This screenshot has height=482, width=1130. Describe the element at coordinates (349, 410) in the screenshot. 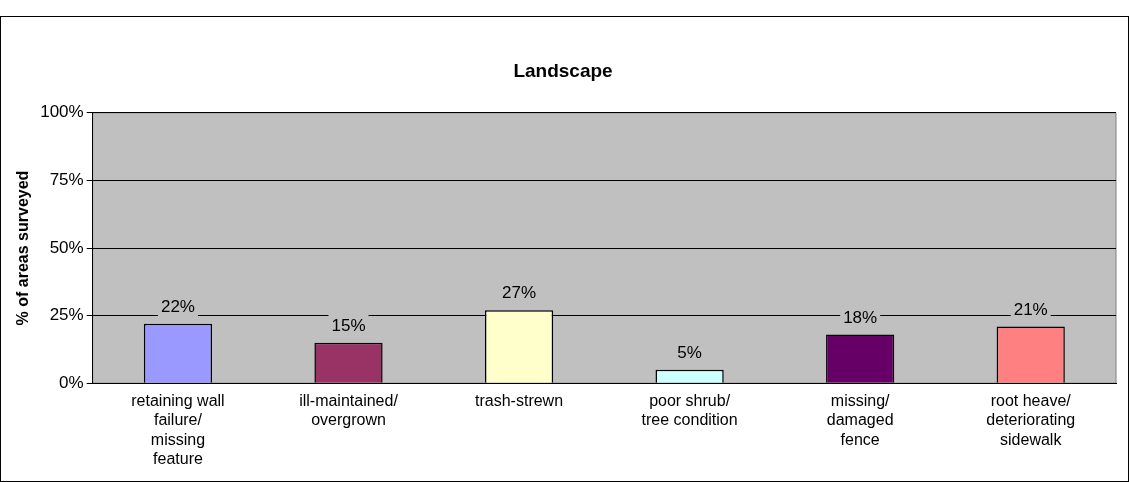

I see `x-tick-label: ill-maintained/ overgrown` at that location.